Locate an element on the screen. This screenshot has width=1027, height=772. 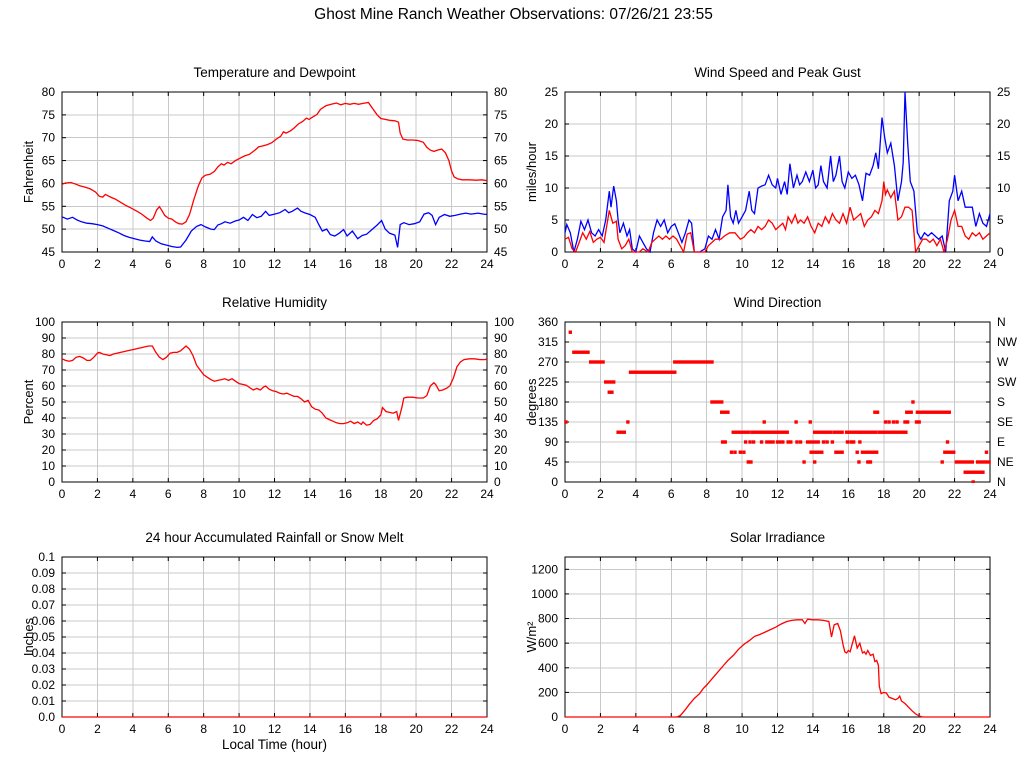
svg-text: 0.01 is located at coordinates (44, 701).